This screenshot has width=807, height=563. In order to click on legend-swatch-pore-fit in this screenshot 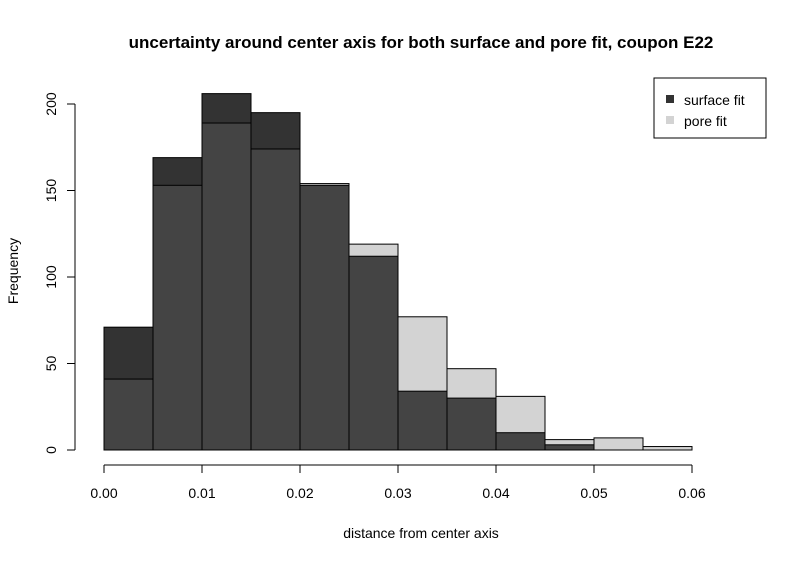, I will do `click(670, 120)`.